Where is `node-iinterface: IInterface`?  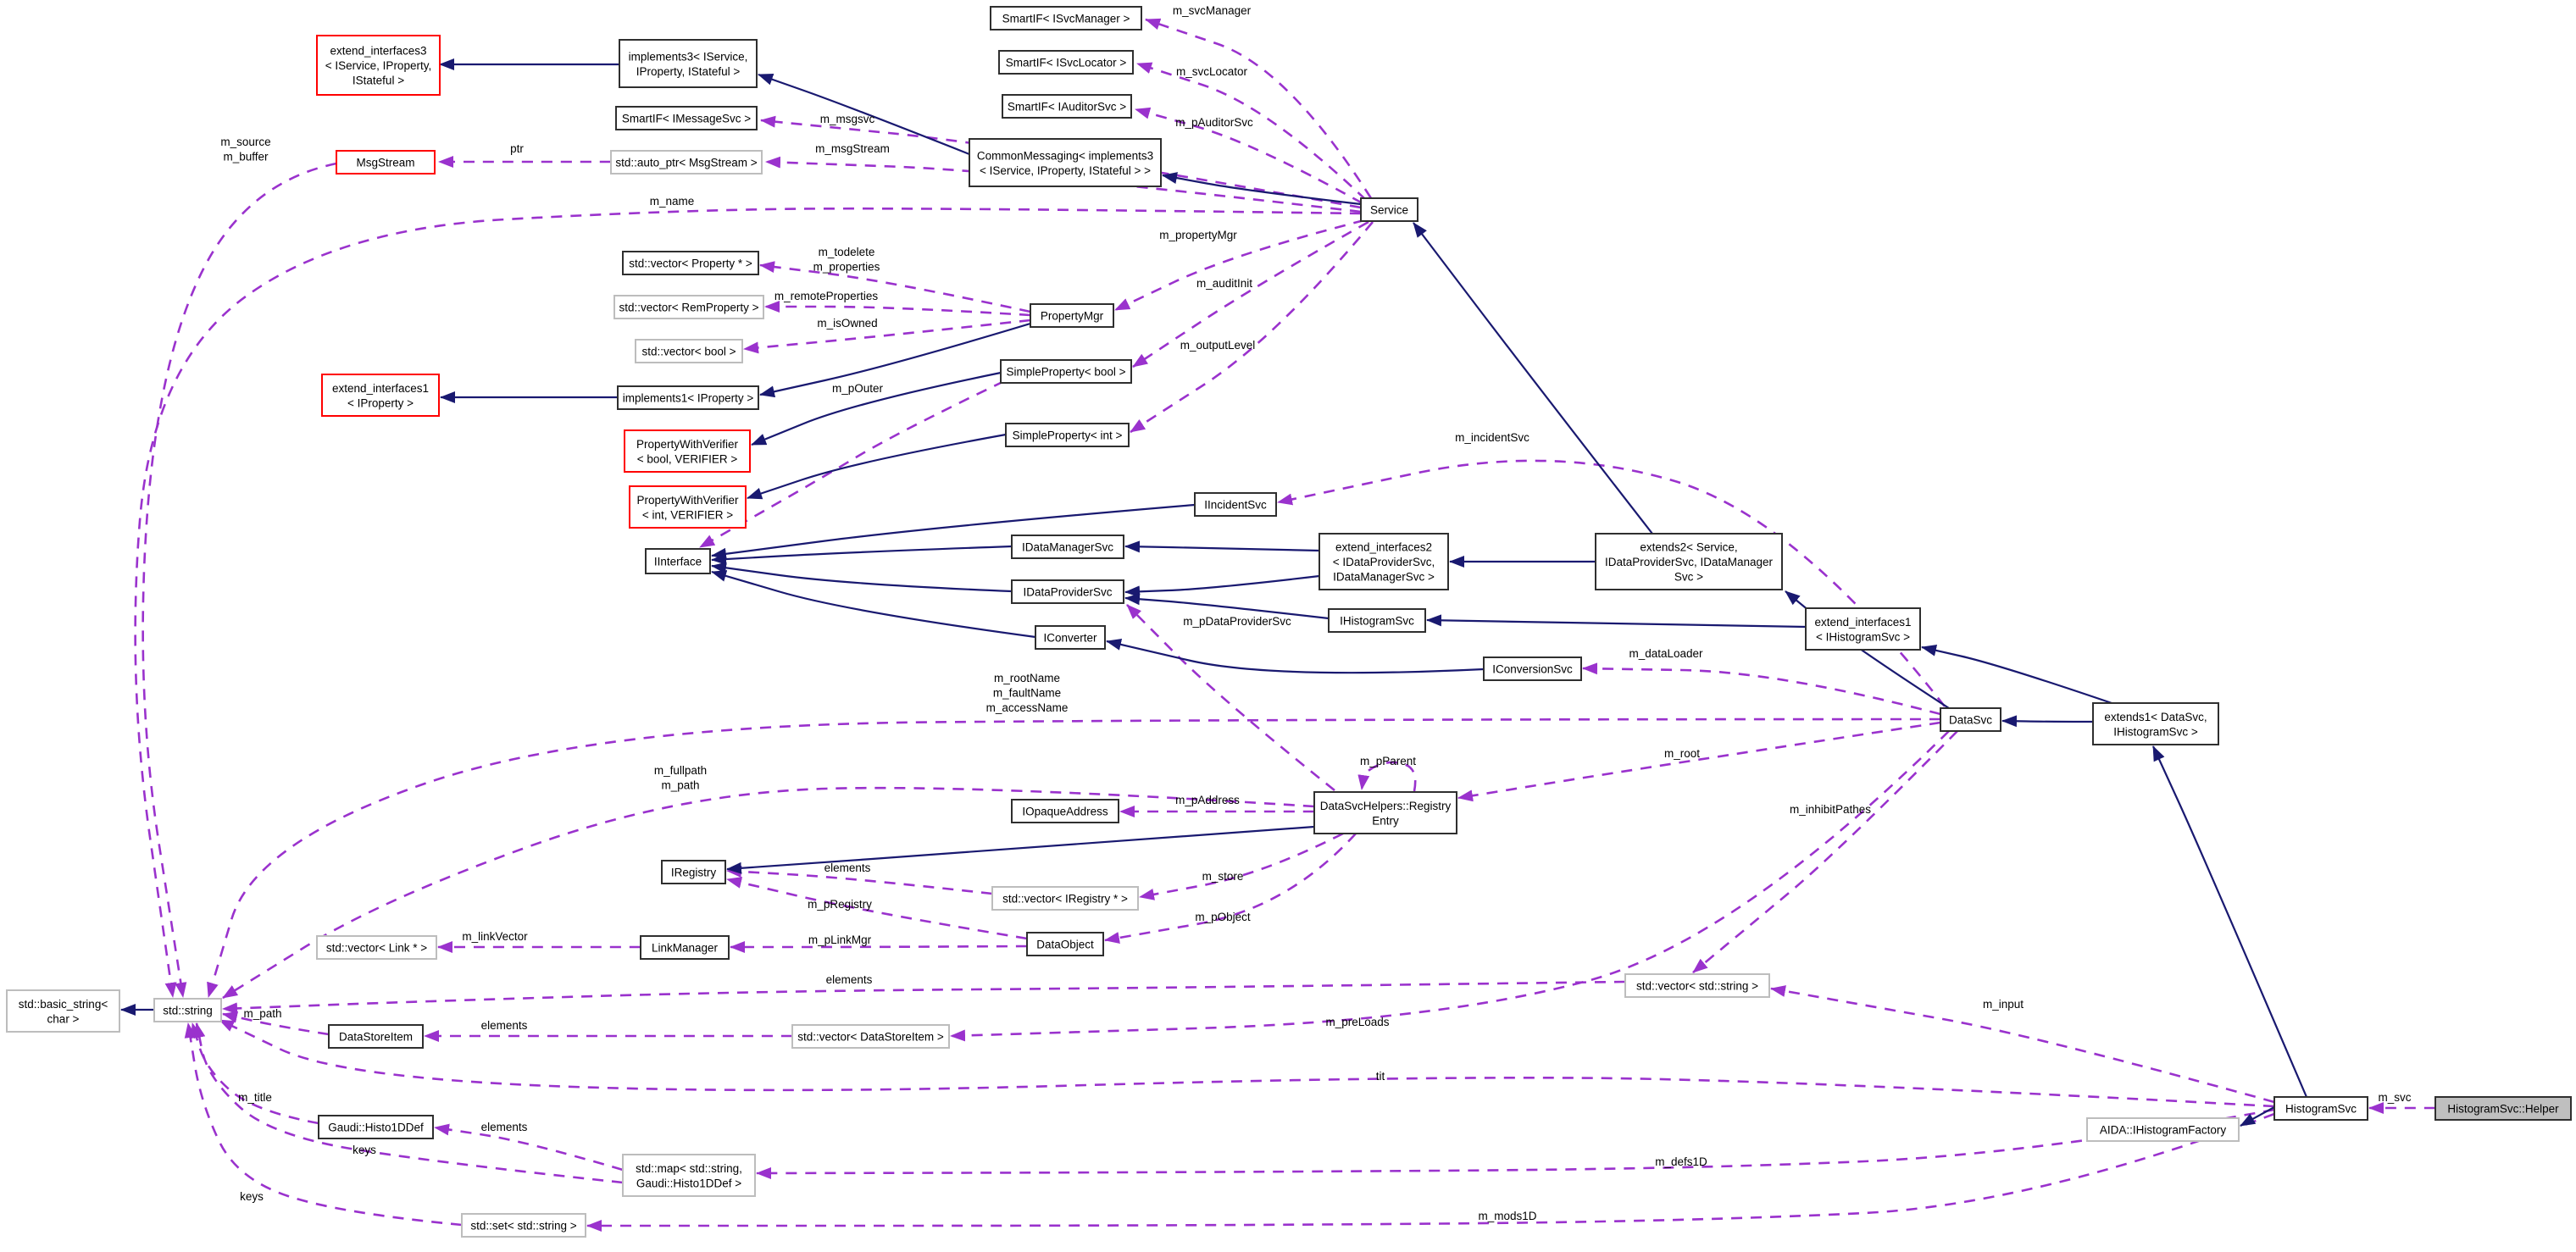
node-iinterface: IInterface is located at coordinates (678, 561).